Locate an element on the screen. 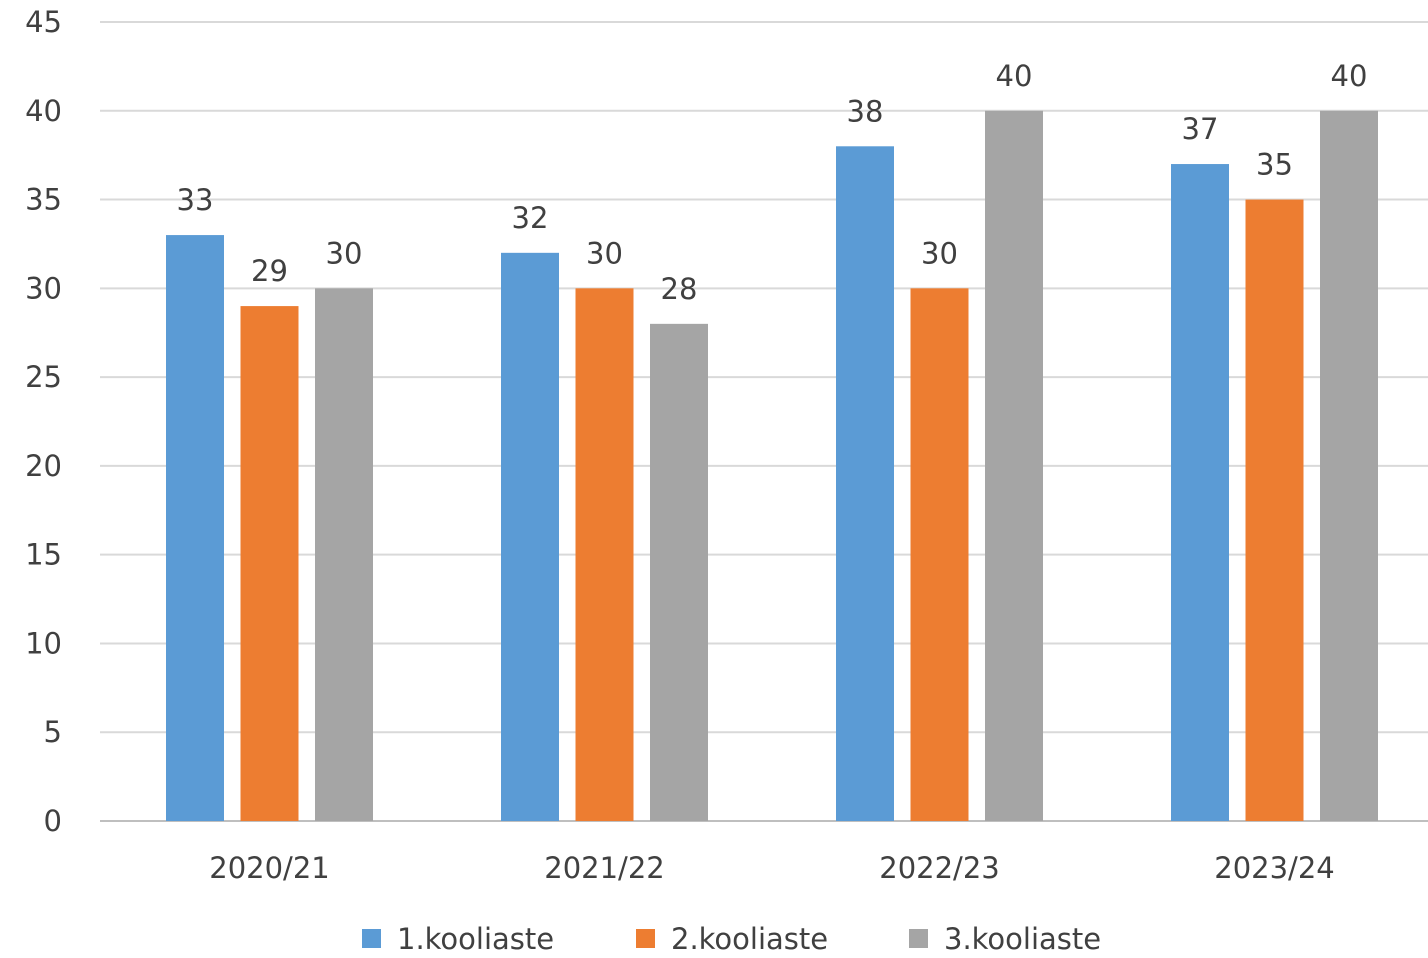 This screenshot has width=1428, height=958. x-axis: 2020/21 2021/22 2022/23 2023/24 is located at coordinates (771, 868).